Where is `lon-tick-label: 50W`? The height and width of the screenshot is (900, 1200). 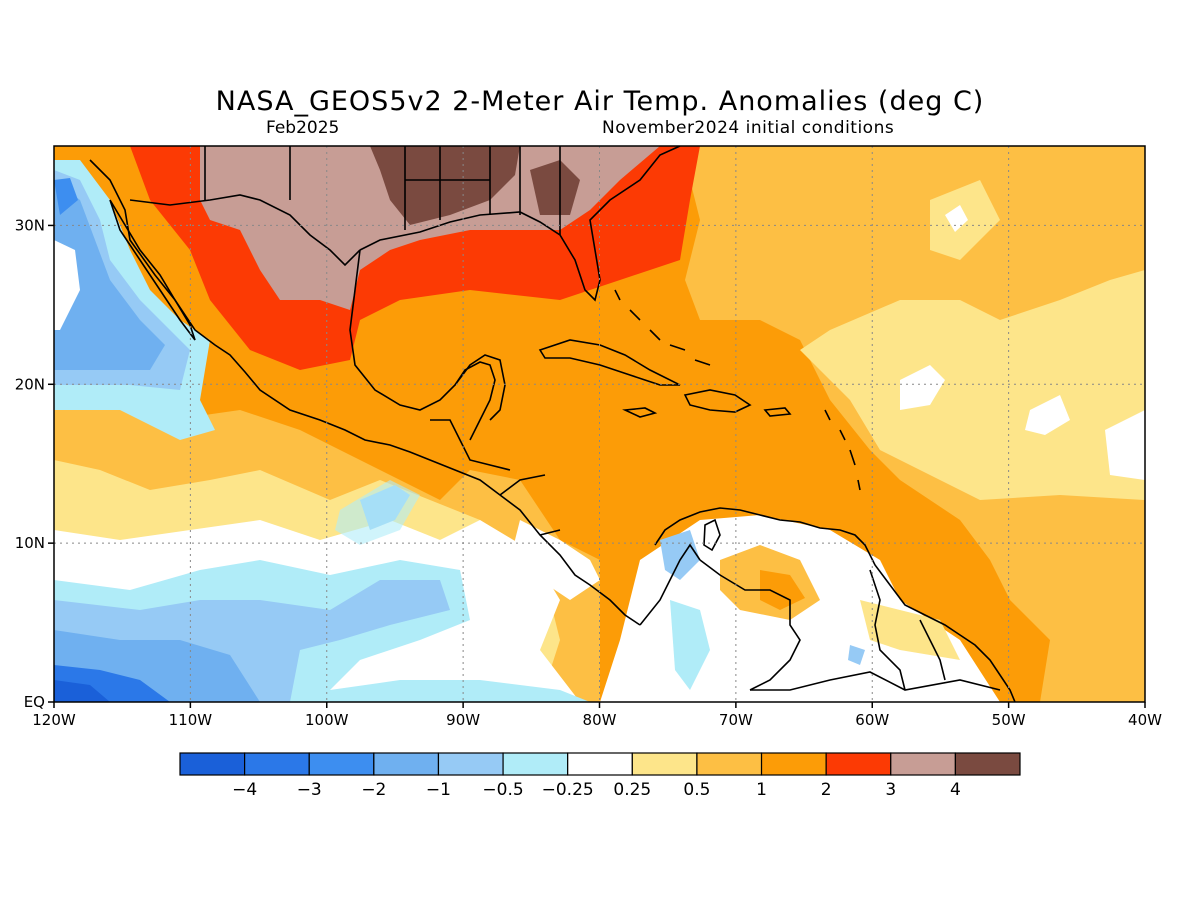
lon-tick-label: 50W is located at coordinates (1009, 720).